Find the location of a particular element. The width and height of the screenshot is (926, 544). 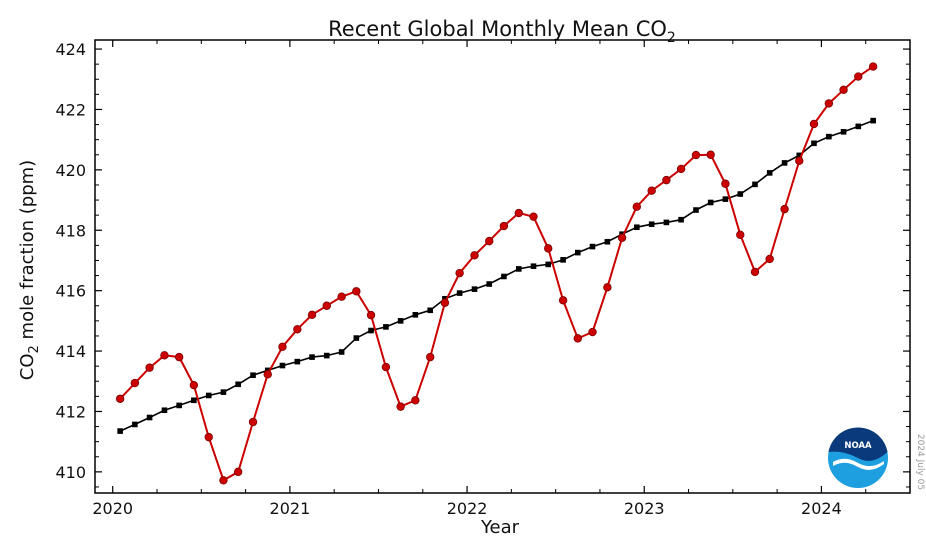

y-tick-label: 420 is located at coordinates (70, 170).